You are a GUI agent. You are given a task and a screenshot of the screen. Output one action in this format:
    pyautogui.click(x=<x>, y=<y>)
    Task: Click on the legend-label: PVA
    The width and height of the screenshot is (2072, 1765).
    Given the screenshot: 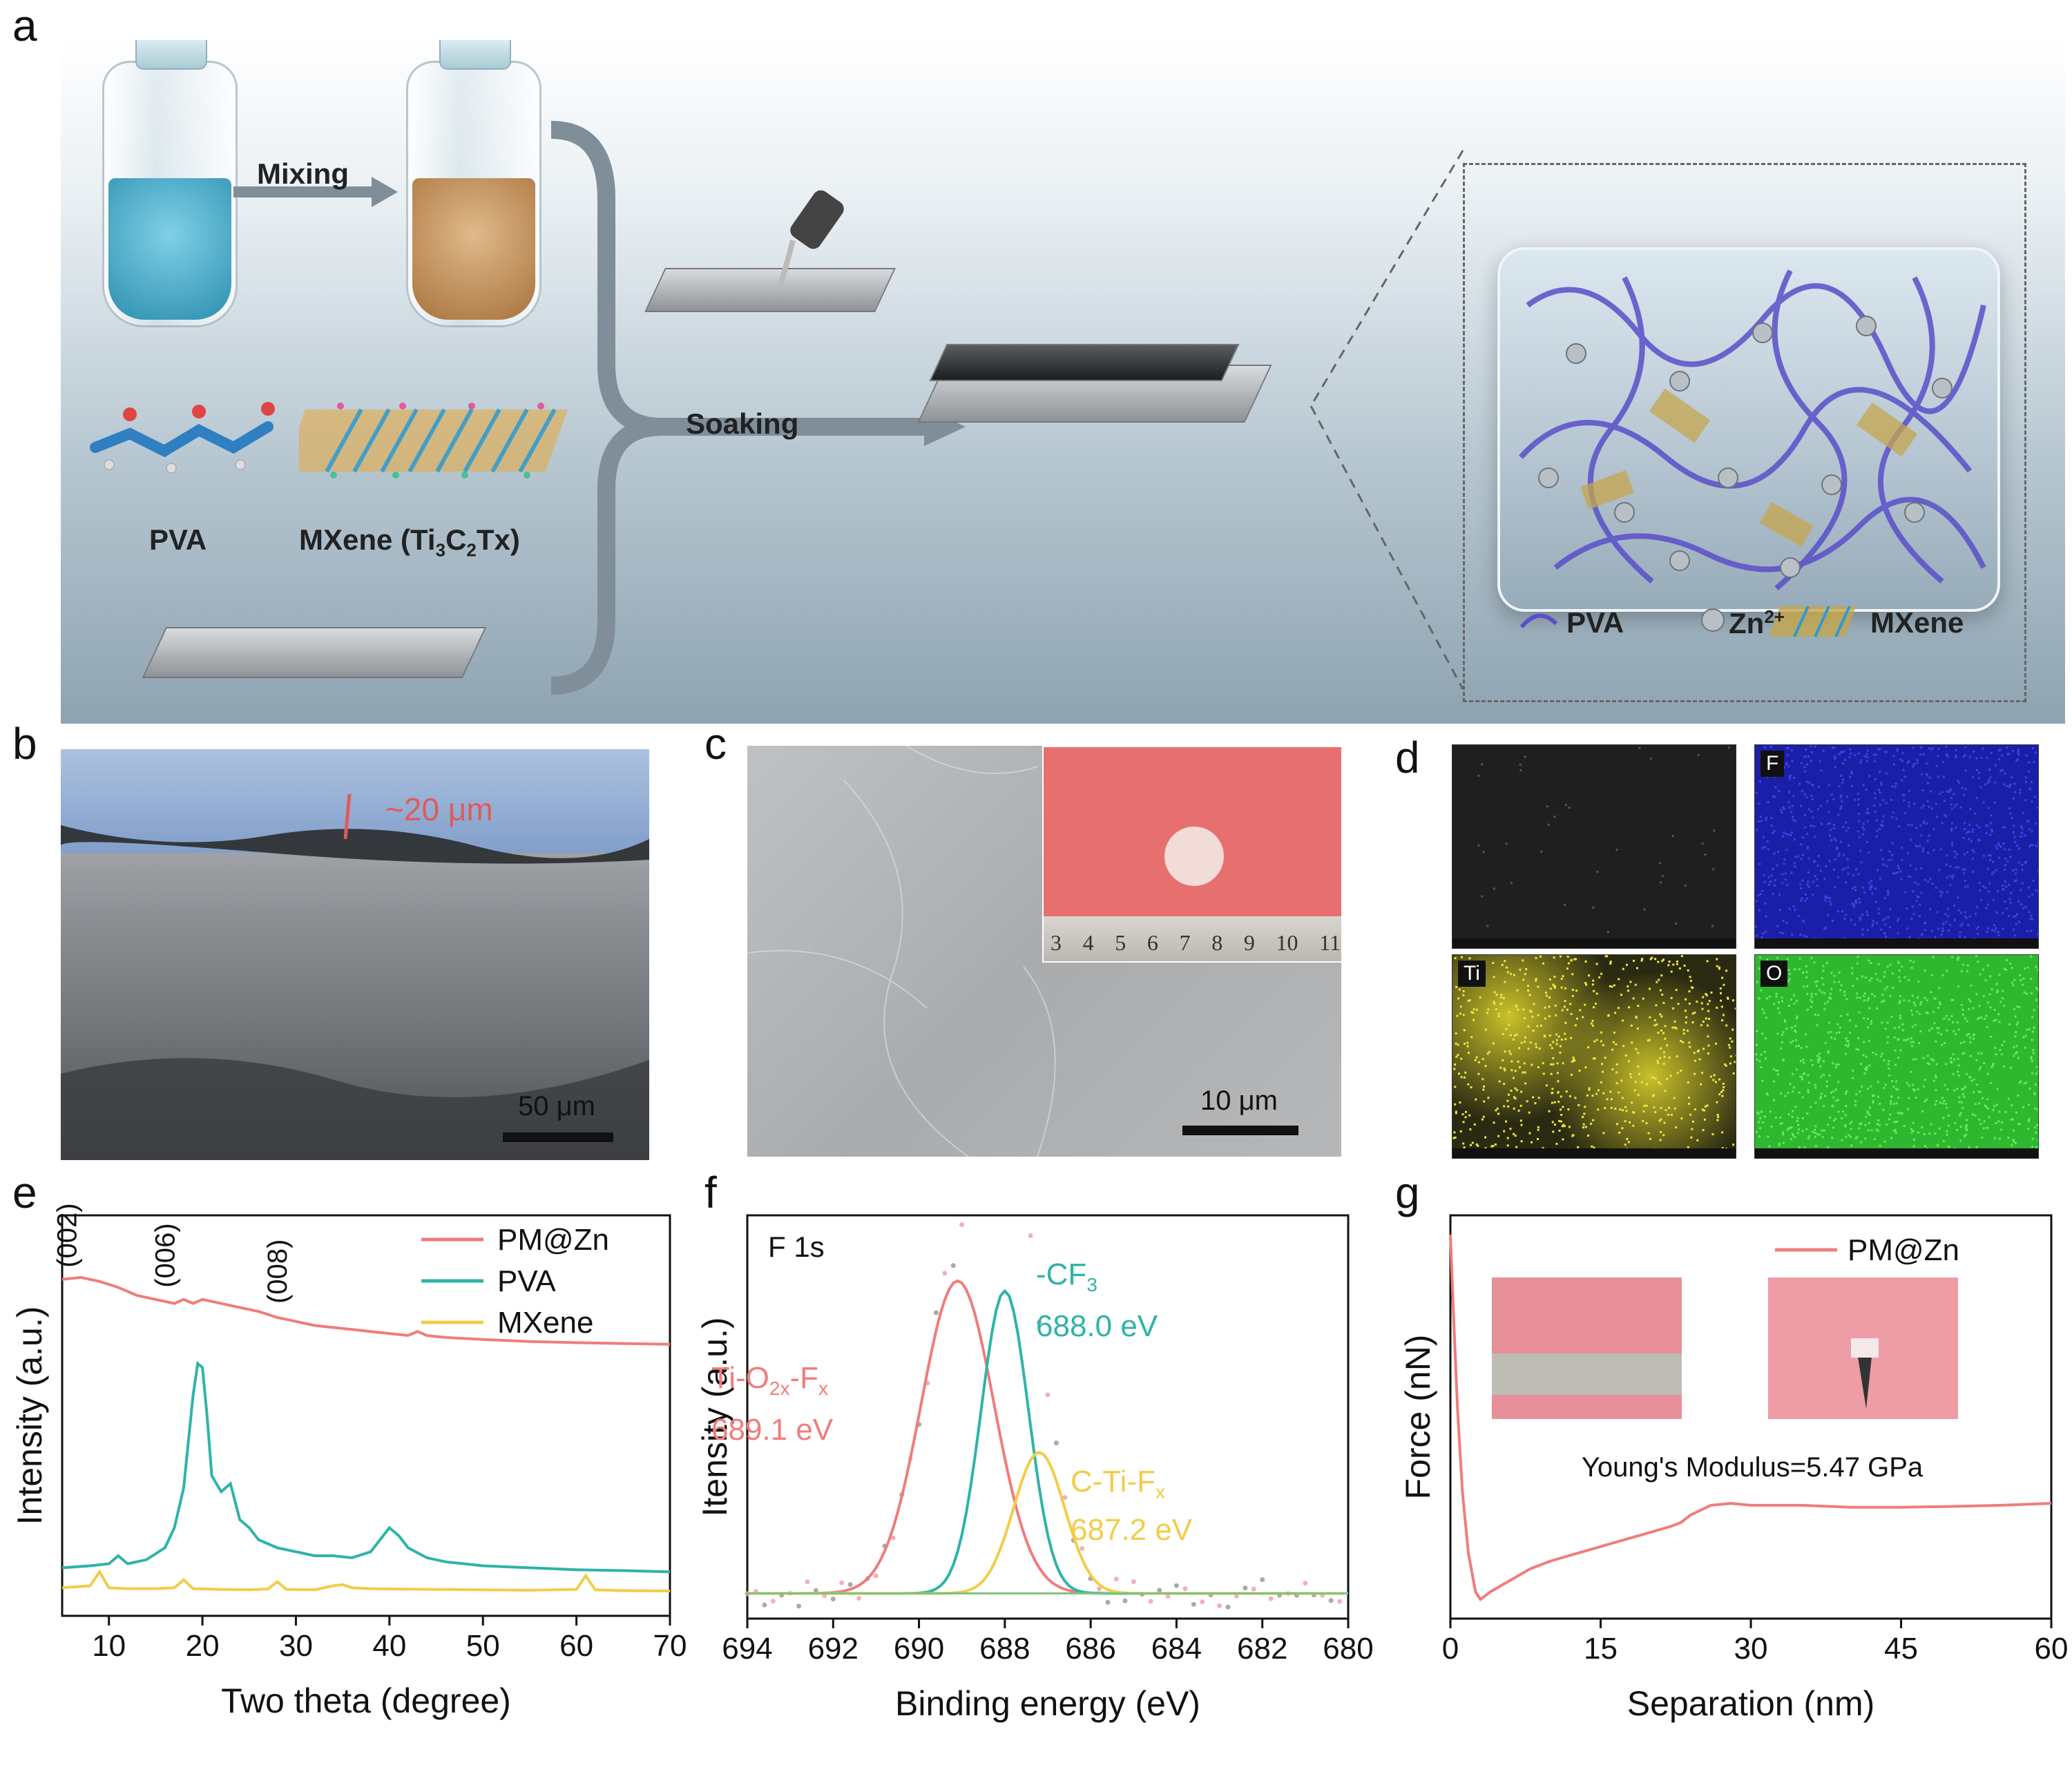 What is the action you would take?
    pyautogui.click(x=526, y=1281)
    